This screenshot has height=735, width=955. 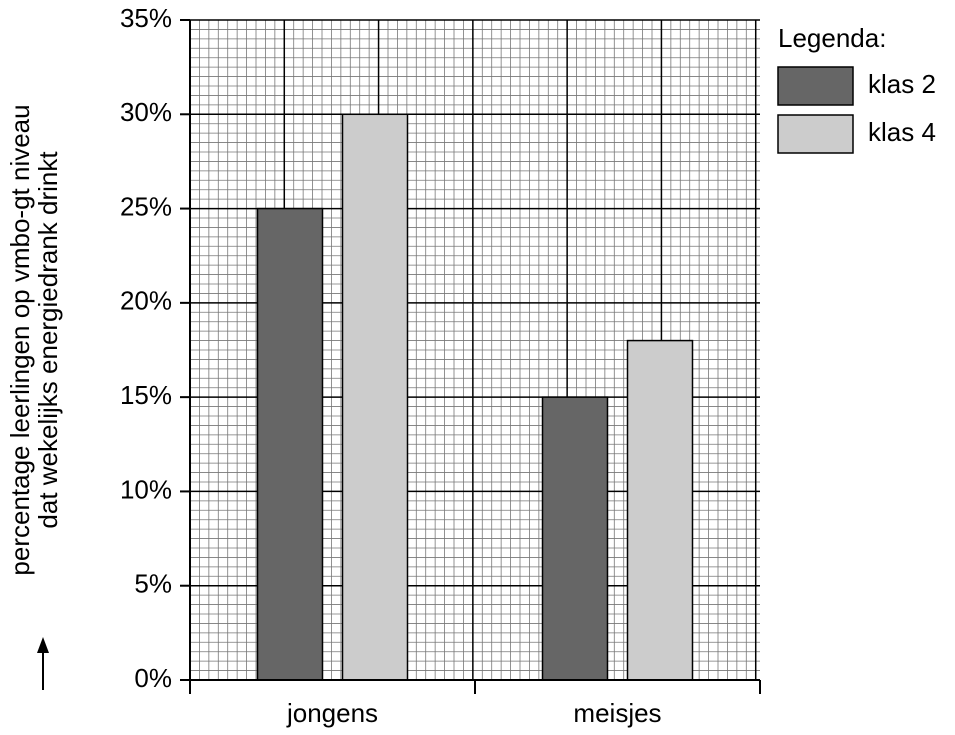 I want to click on y-axis-label-line: percentage leerlingen op vmbo-gt niveau, so click(x=20, y=339).